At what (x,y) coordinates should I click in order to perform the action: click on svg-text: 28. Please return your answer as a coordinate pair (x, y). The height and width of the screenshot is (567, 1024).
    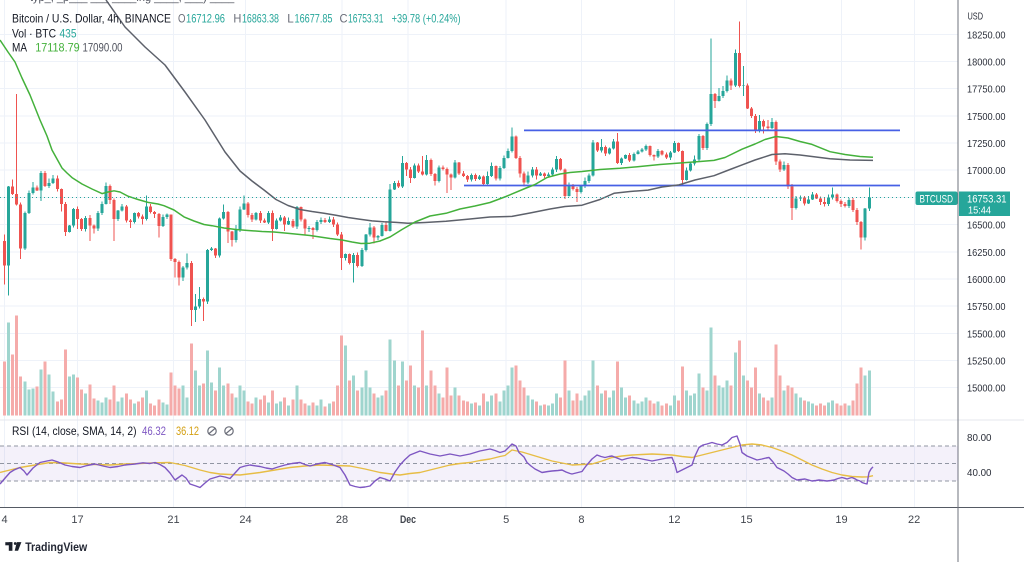
    Looking at the image, I should click on (342, 520).